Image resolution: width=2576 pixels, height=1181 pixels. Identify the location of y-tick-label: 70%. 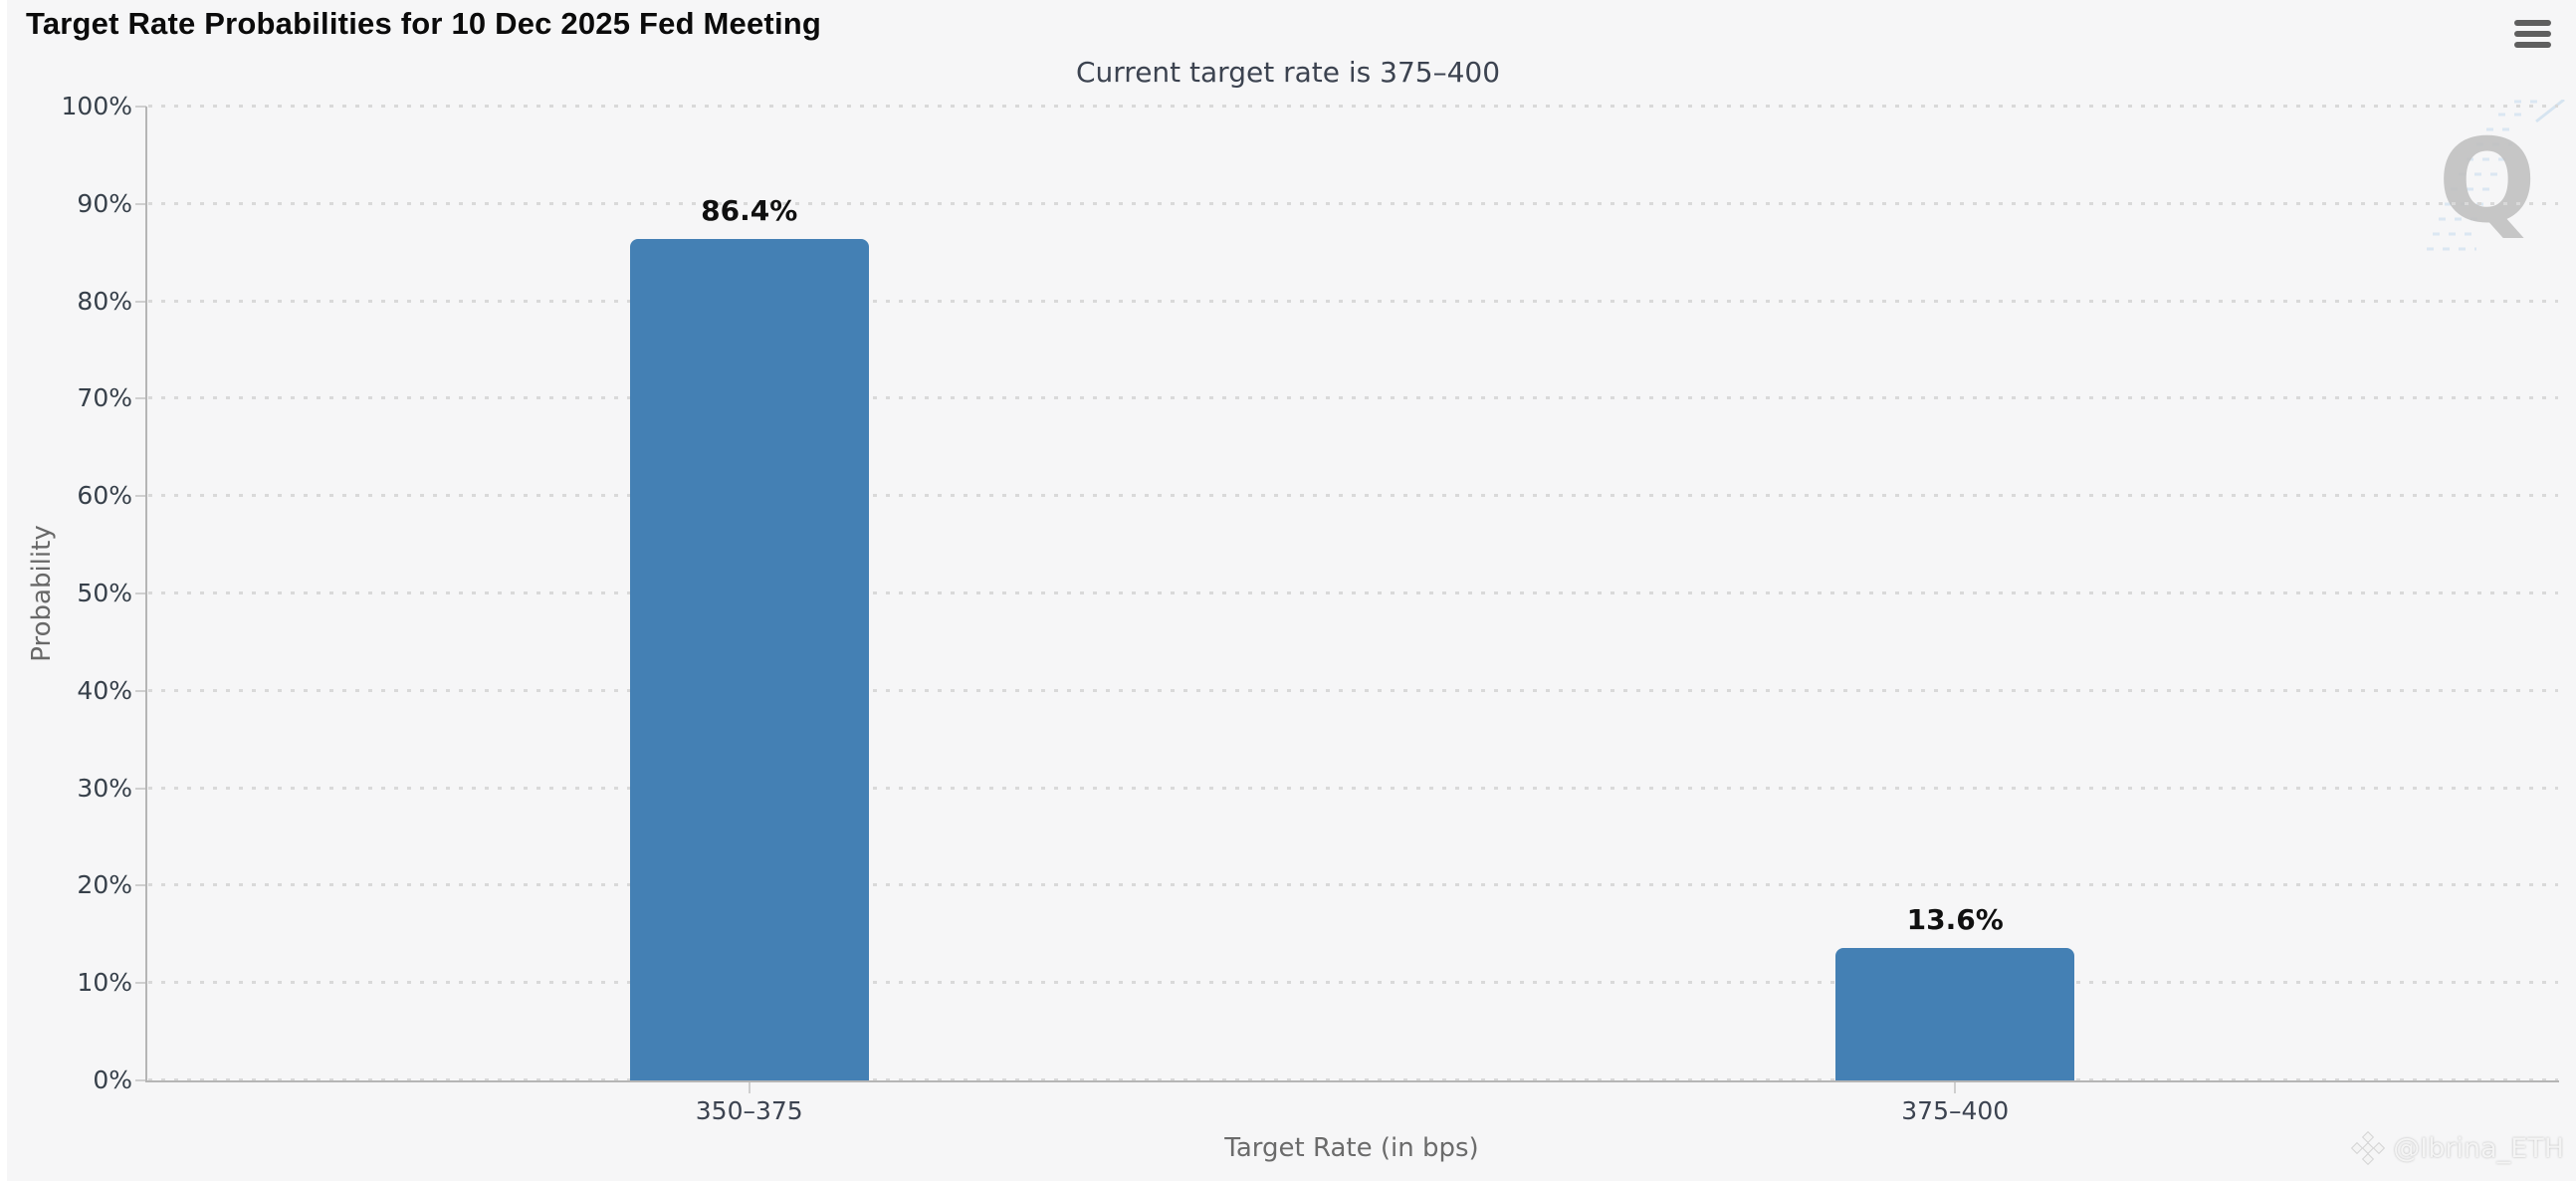
(104, 398).